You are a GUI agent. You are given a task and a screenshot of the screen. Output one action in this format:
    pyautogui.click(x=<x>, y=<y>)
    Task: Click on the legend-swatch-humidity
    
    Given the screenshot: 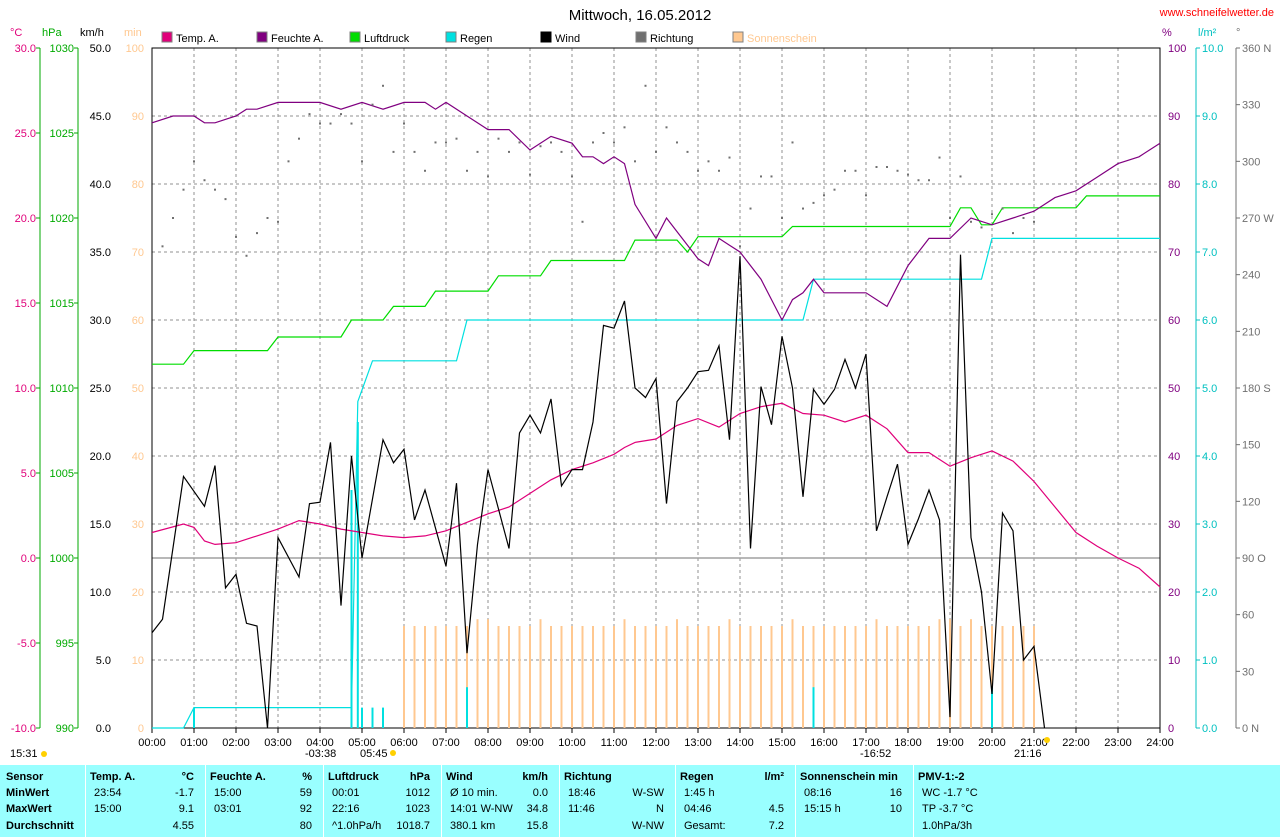 What is the action you would take?
    pyautogui.click(x=262, y=37)
    